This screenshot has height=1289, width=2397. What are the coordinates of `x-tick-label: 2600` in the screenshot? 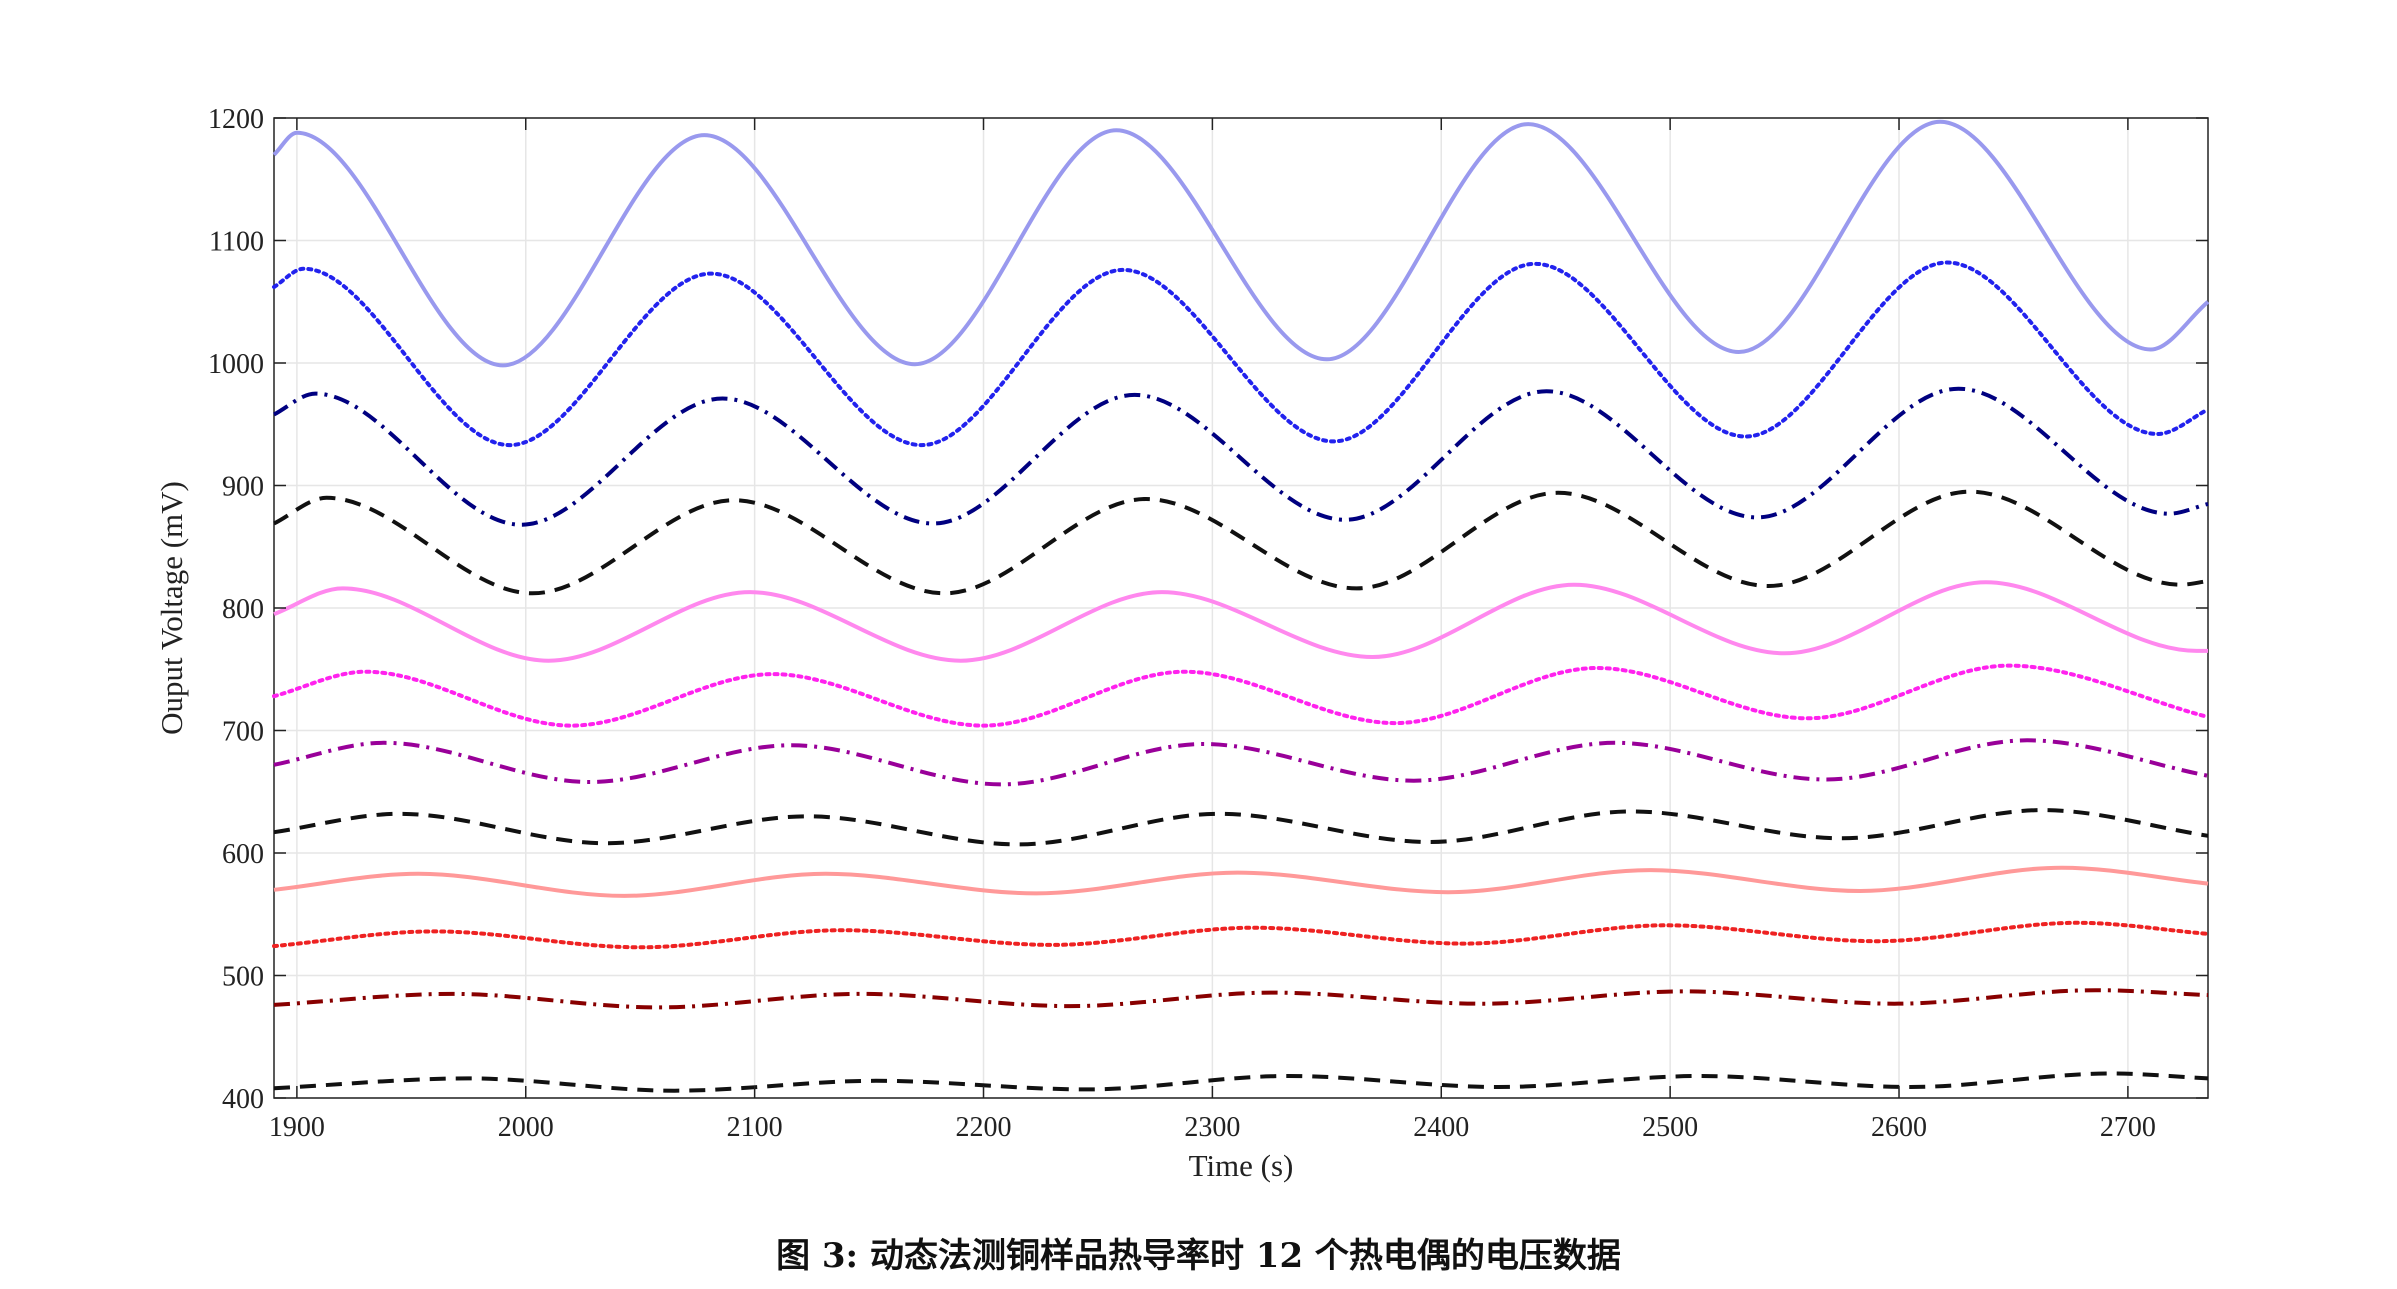 It's located at (1899, 1127).